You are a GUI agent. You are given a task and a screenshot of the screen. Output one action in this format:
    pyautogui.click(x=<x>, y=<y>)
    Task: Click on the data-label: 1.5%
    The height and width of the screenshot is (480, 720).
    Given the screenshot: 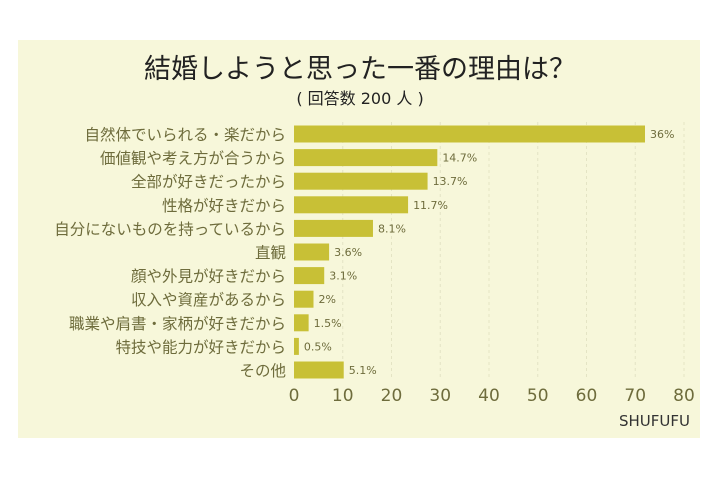 What is the action you would take?
    pyautogui.click(x=328, y=323)
    